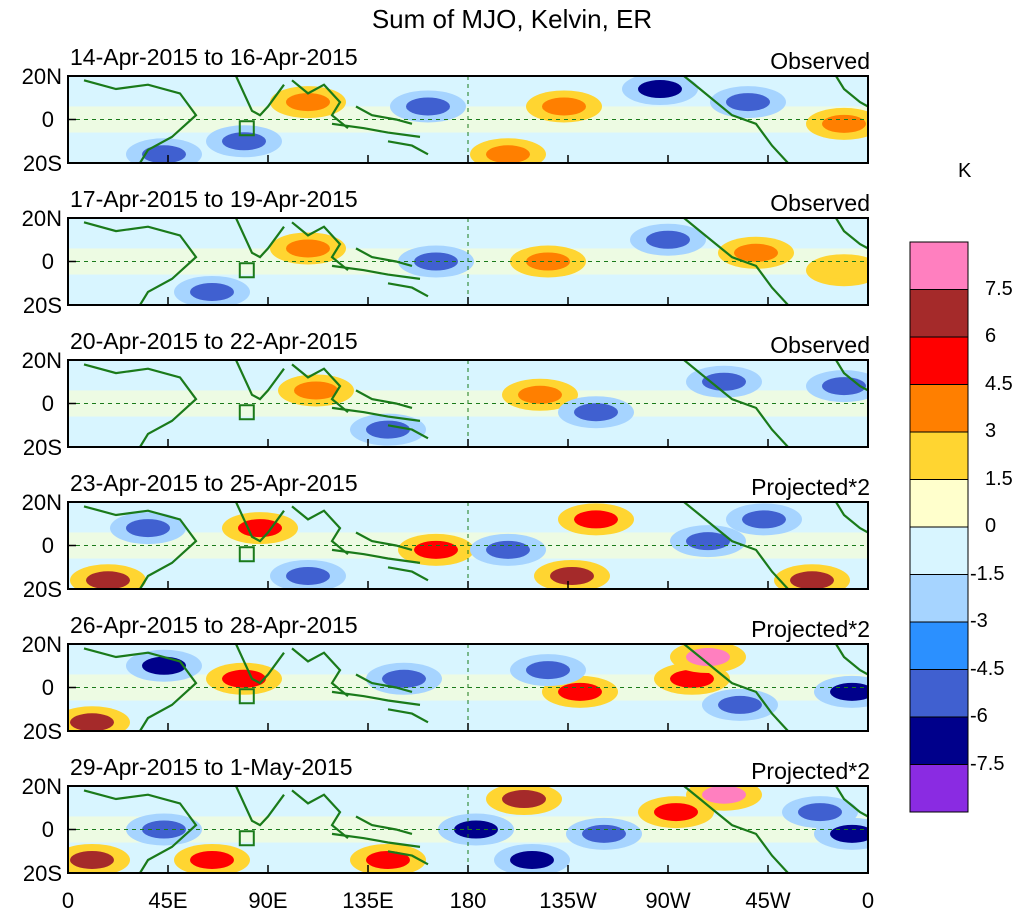  Describe the element at coordinates (268, 900) in the screenshot. I see `lon-tick-label: 90E` at that location.